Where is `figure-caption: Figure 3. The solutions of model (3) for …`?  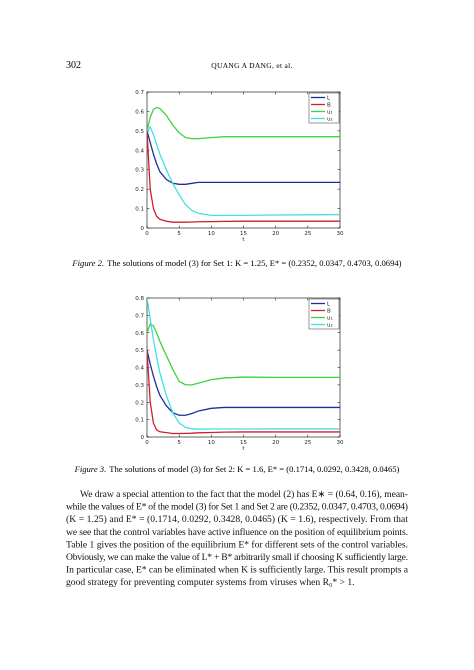 figure-caption: Figure 3. The solutions of model (3) for … is located at coordinates (237, 469).